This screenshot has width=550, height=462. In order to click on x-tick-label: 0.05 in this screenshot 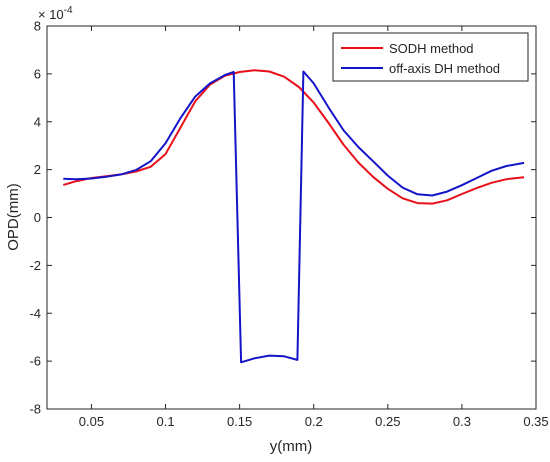, I will do `click(91, 421)`.